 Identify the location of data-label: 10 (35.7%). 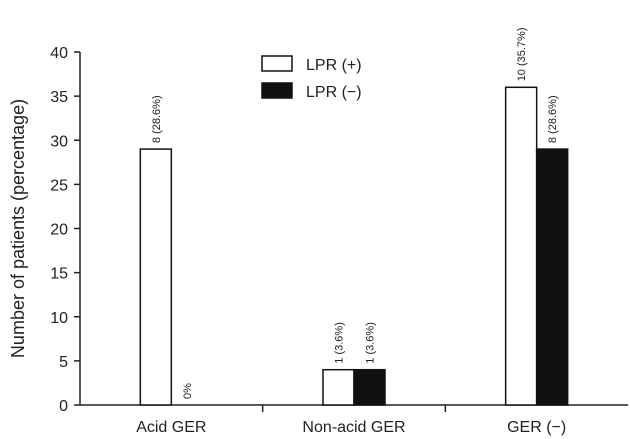
(522, 54).